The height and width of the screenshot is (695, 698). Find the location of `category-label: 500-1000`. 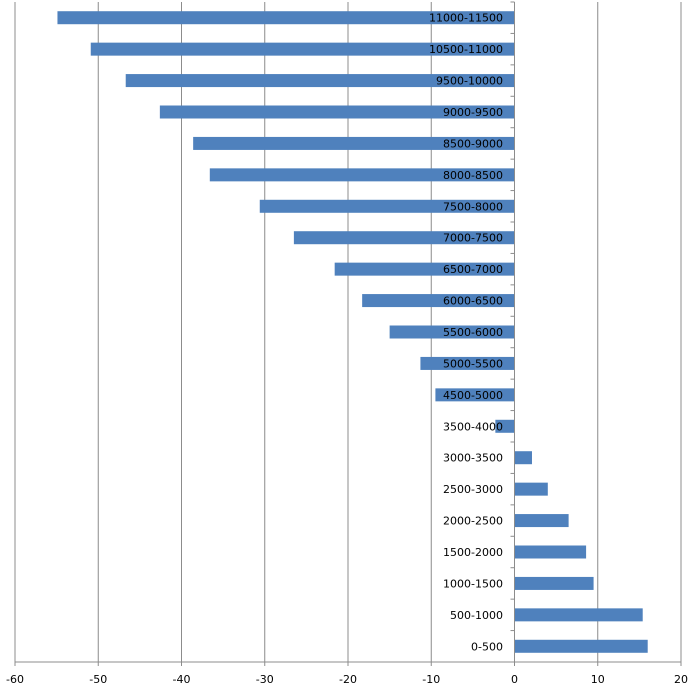

category-label: 500-1000 is located at coordinates (476, 615).